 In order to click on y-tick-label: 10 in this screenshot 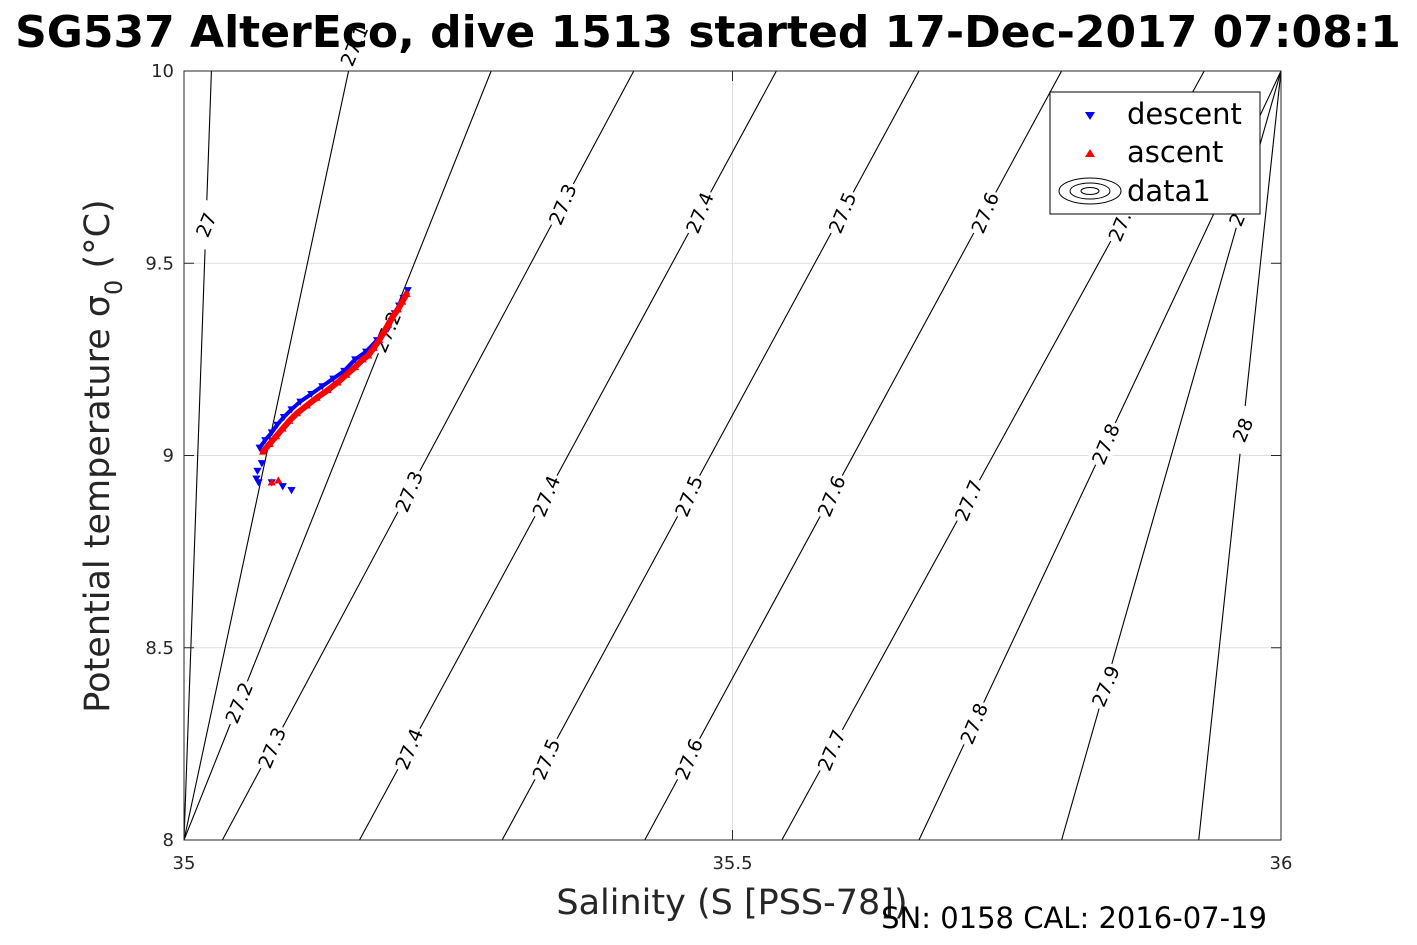, I will do `click(162, 71)`.